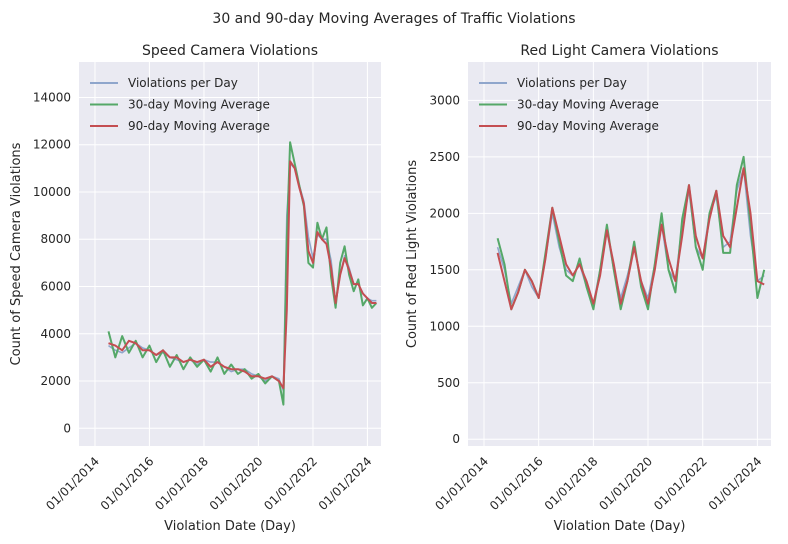 The width and height of the screenshot is (788, 544). Describe the element at coordinates (55, 286) in the screenshot. I see `y-tick-label: 6000` at that location.